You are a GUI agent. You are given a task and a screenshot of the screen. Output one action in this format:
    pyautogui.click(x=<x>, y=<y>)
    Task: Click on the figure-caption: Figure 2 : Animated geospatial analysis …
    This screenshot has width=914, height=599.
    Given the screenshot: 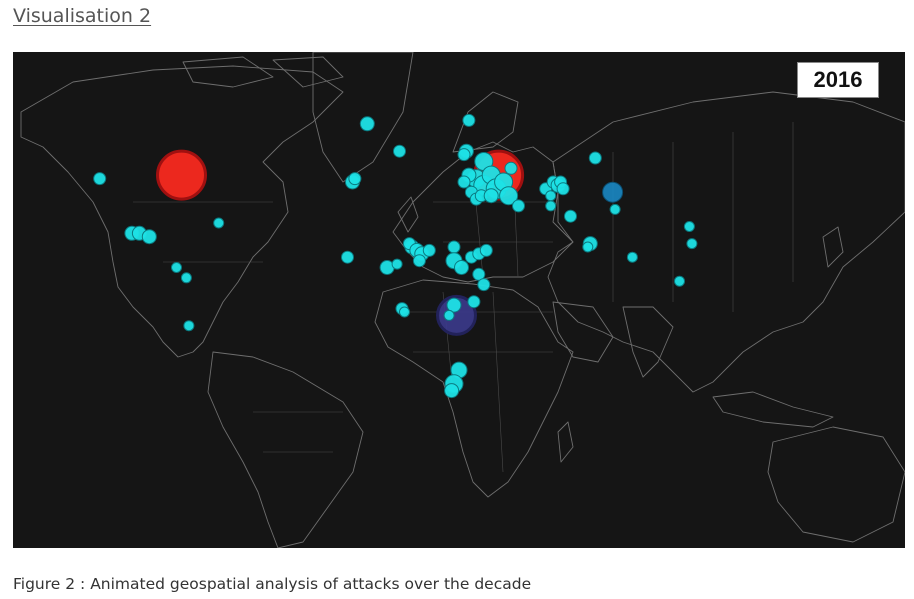 What is the action you would take?
    pyautogui.click(x=272, y=584)
    